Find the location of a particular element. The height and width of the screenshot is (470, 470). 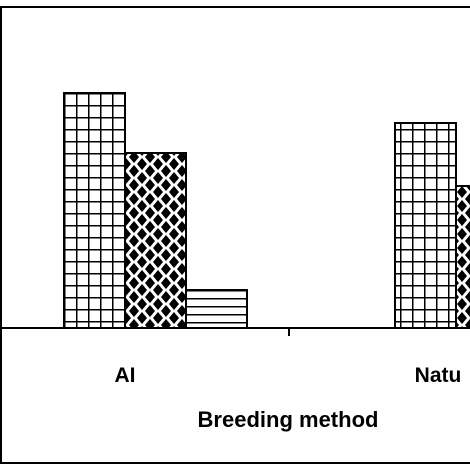

x-tick-labels: AI Natu is located at coordinates (288, 375).